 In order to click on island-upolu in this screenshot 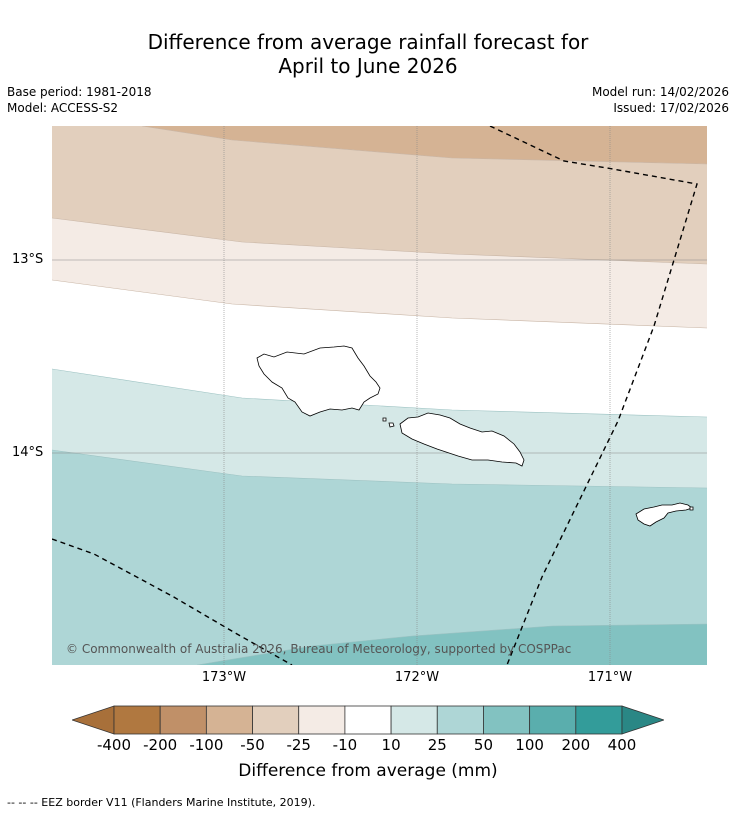, I will do `click(462, 439)`.